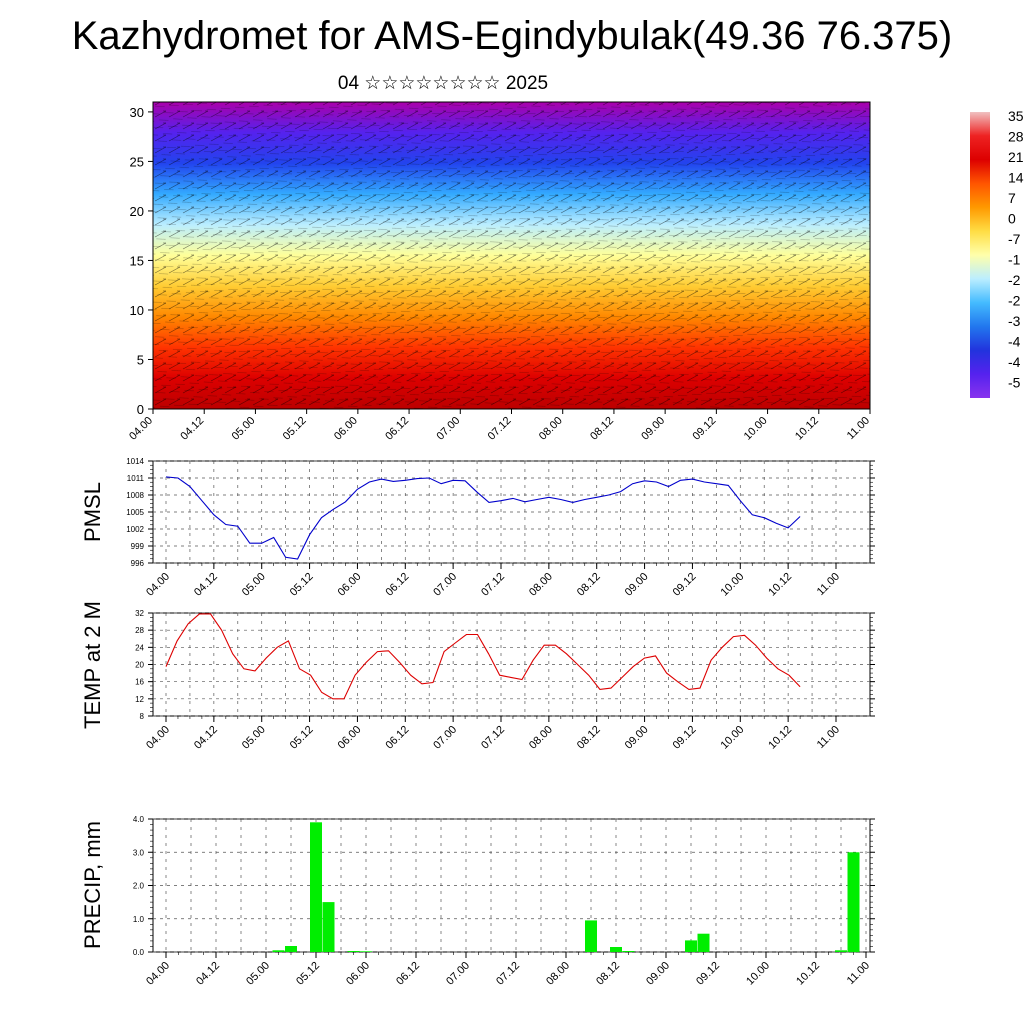  Describe the element at coordinates (448, 429) in the screenshot. I see `heatmap-x-tick-label: 07.00` at that location.